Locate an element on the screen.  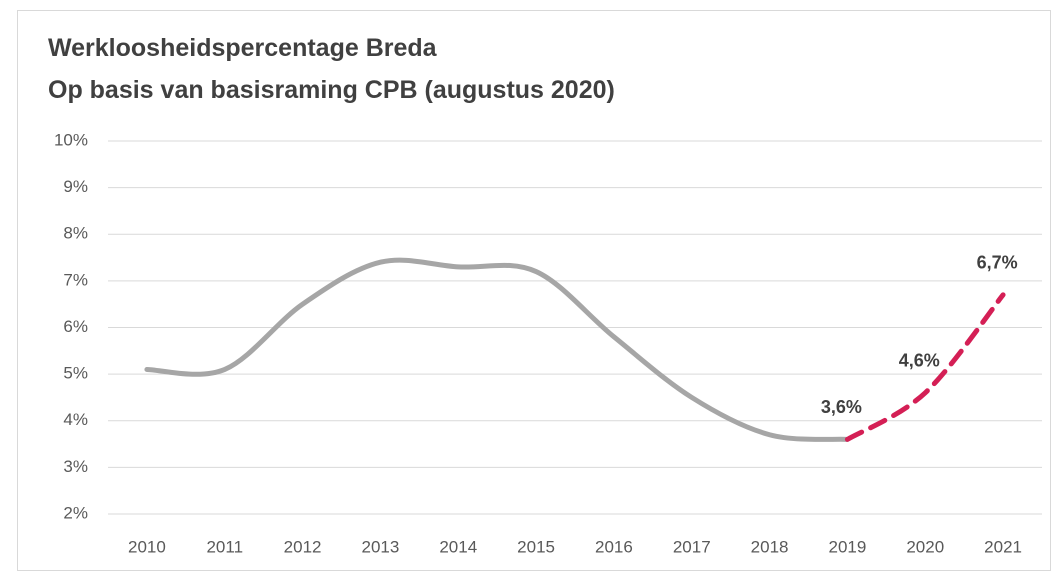
x-tick-label: 2018 is located at coordinates (770, 546).